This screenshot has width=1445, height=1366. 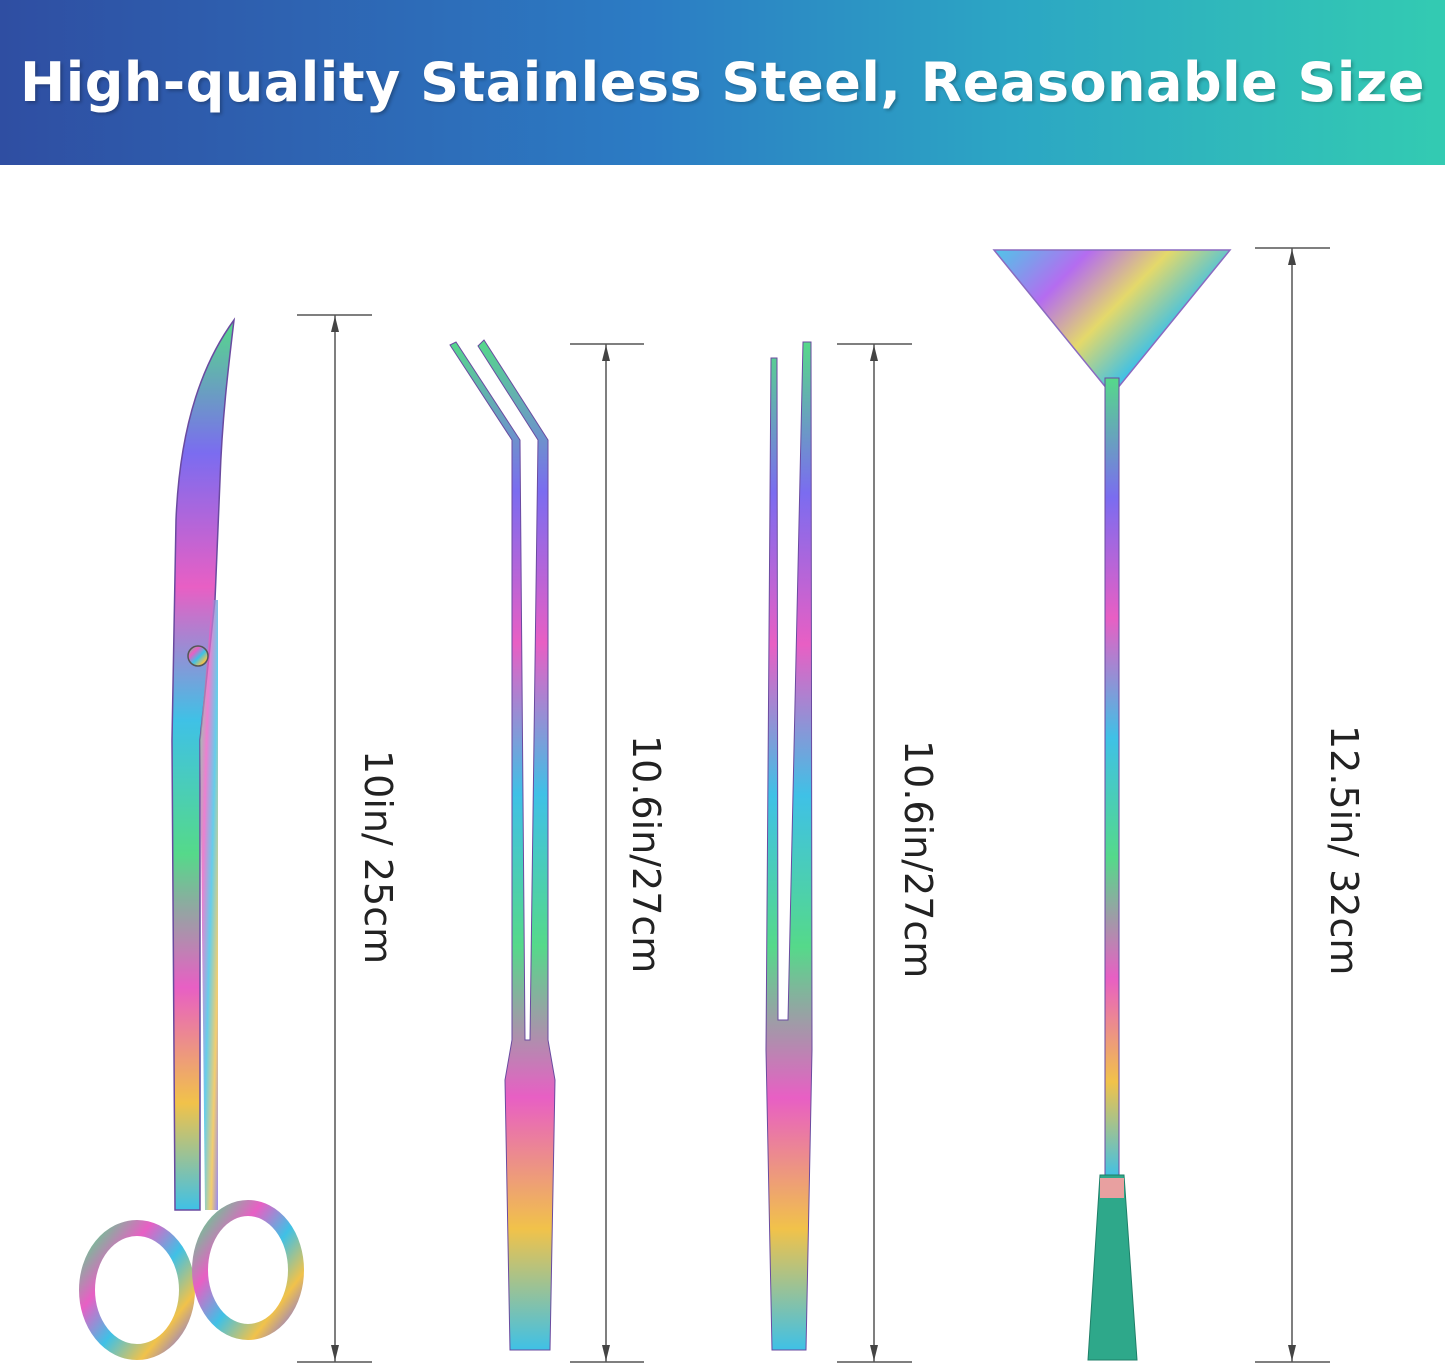 I want to click on dimension-line-curved-tweezers, so click(x=607, y=853).